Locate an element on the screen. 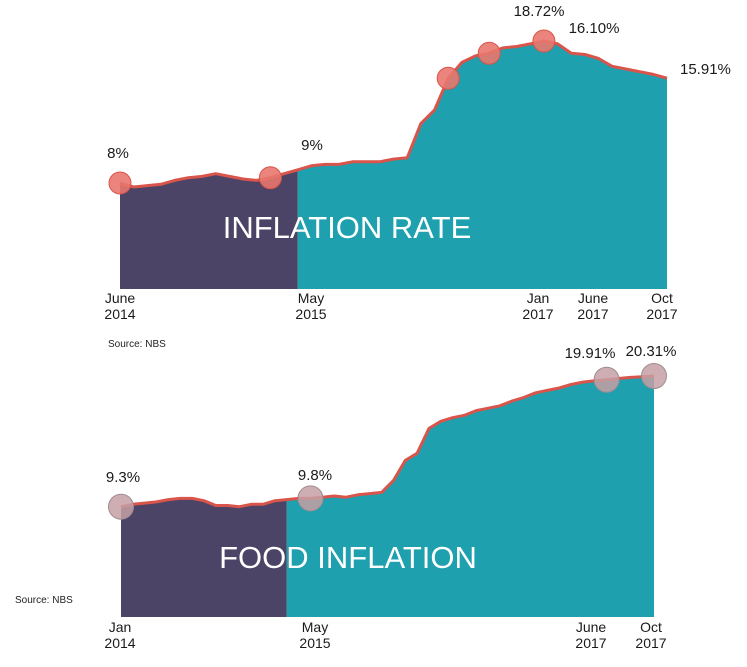  data-label: 19.91% is located at coordinates (590, 353).